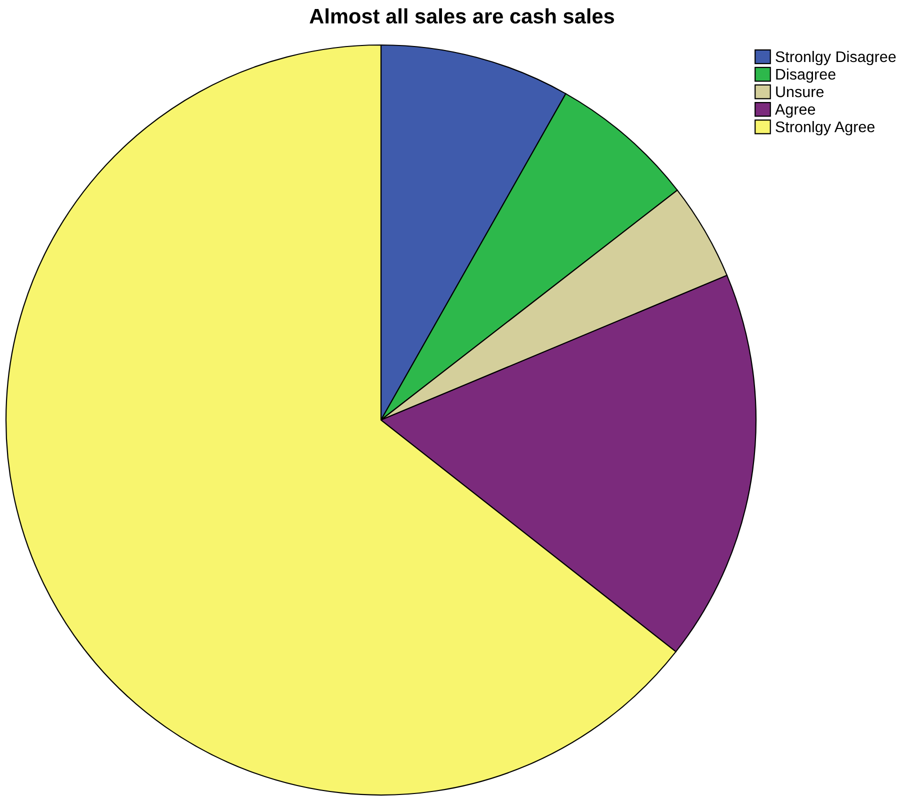  What do you see at coordinates (795, 111) in the screenshot?
I see `legend-label: Agree` at bounding box center [795, 111].